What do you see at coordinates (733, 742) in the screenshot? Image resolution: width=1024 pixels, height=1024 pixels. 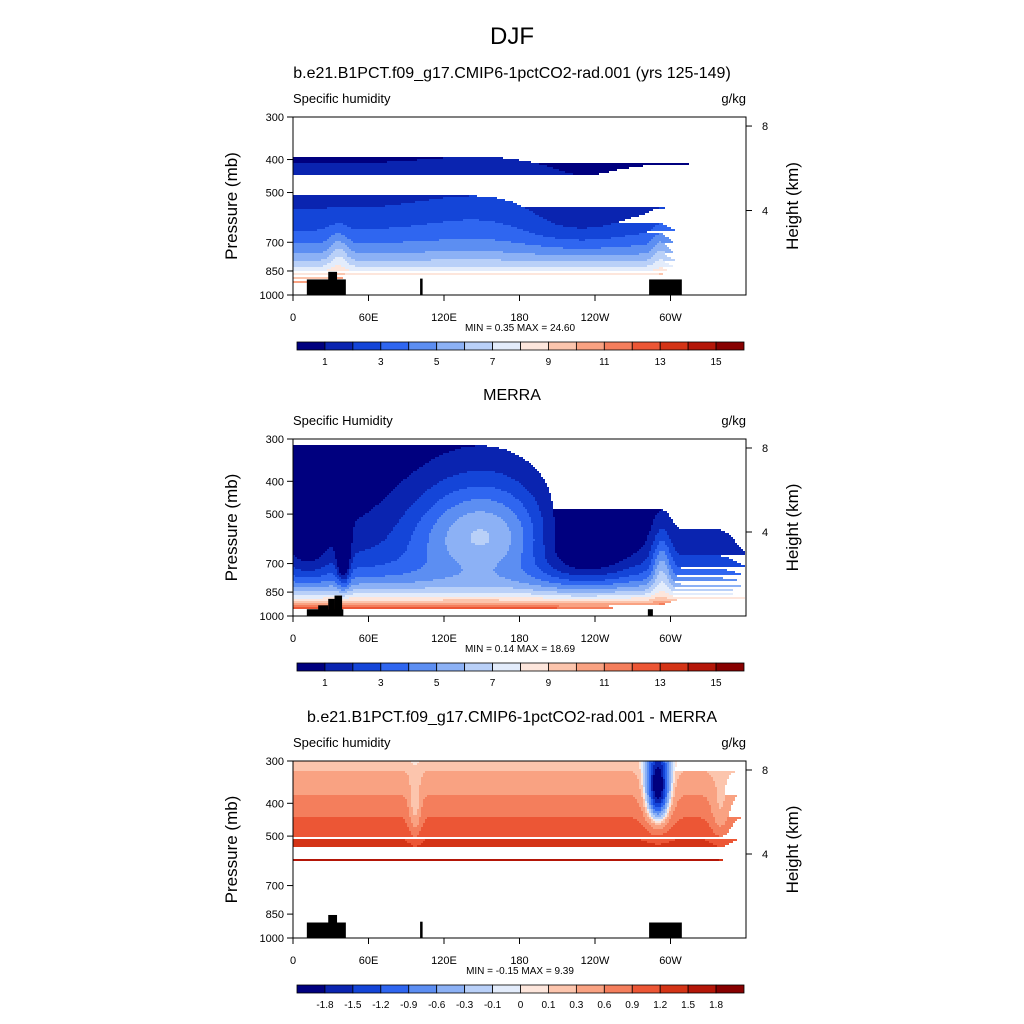 I see `units-label: g/kg` at bounding box center [733, 742].